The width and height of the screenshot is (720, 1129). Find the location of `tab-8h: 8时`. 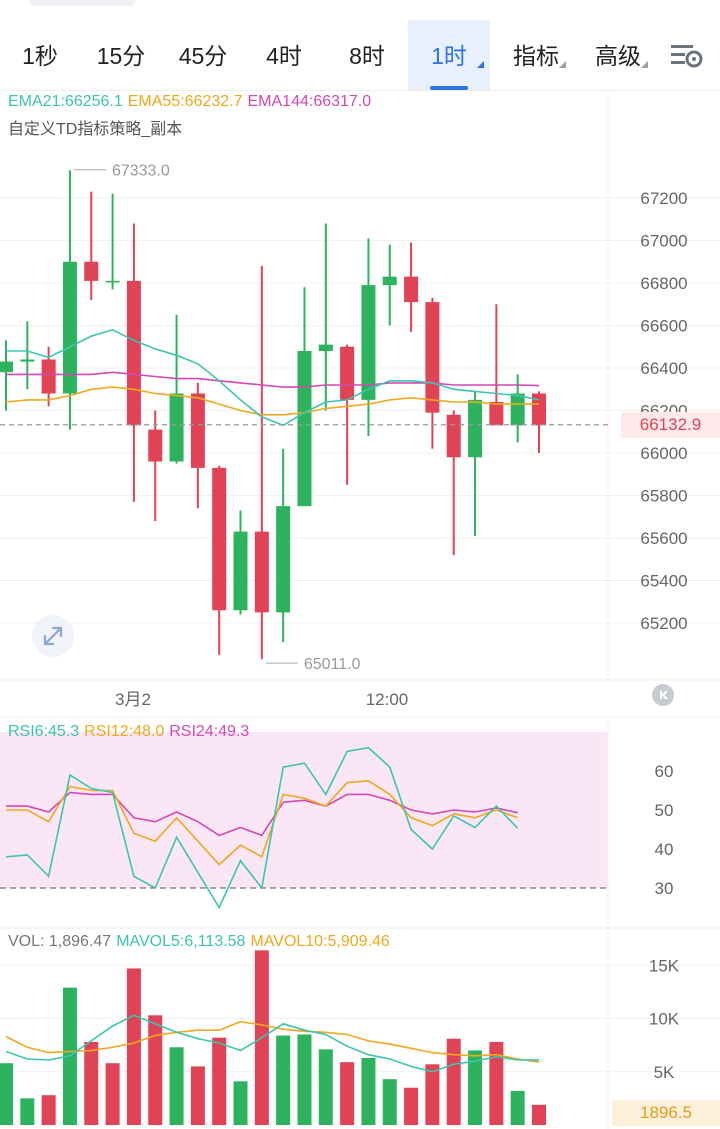

tab-8h: 8时 is located at coordinates (367, 55).